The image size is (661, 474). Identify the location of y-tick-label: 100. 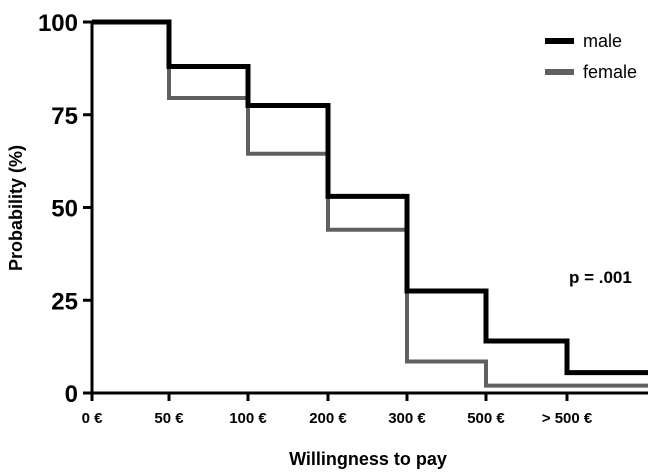
(58, 23).